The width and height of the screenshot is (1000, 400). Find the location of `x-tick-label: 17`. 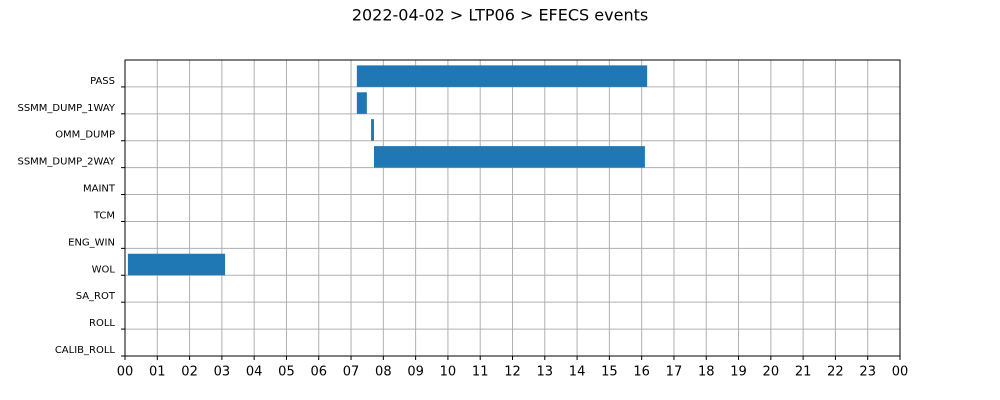

x-tick-label: 17 is located at coordinates (674, 372).